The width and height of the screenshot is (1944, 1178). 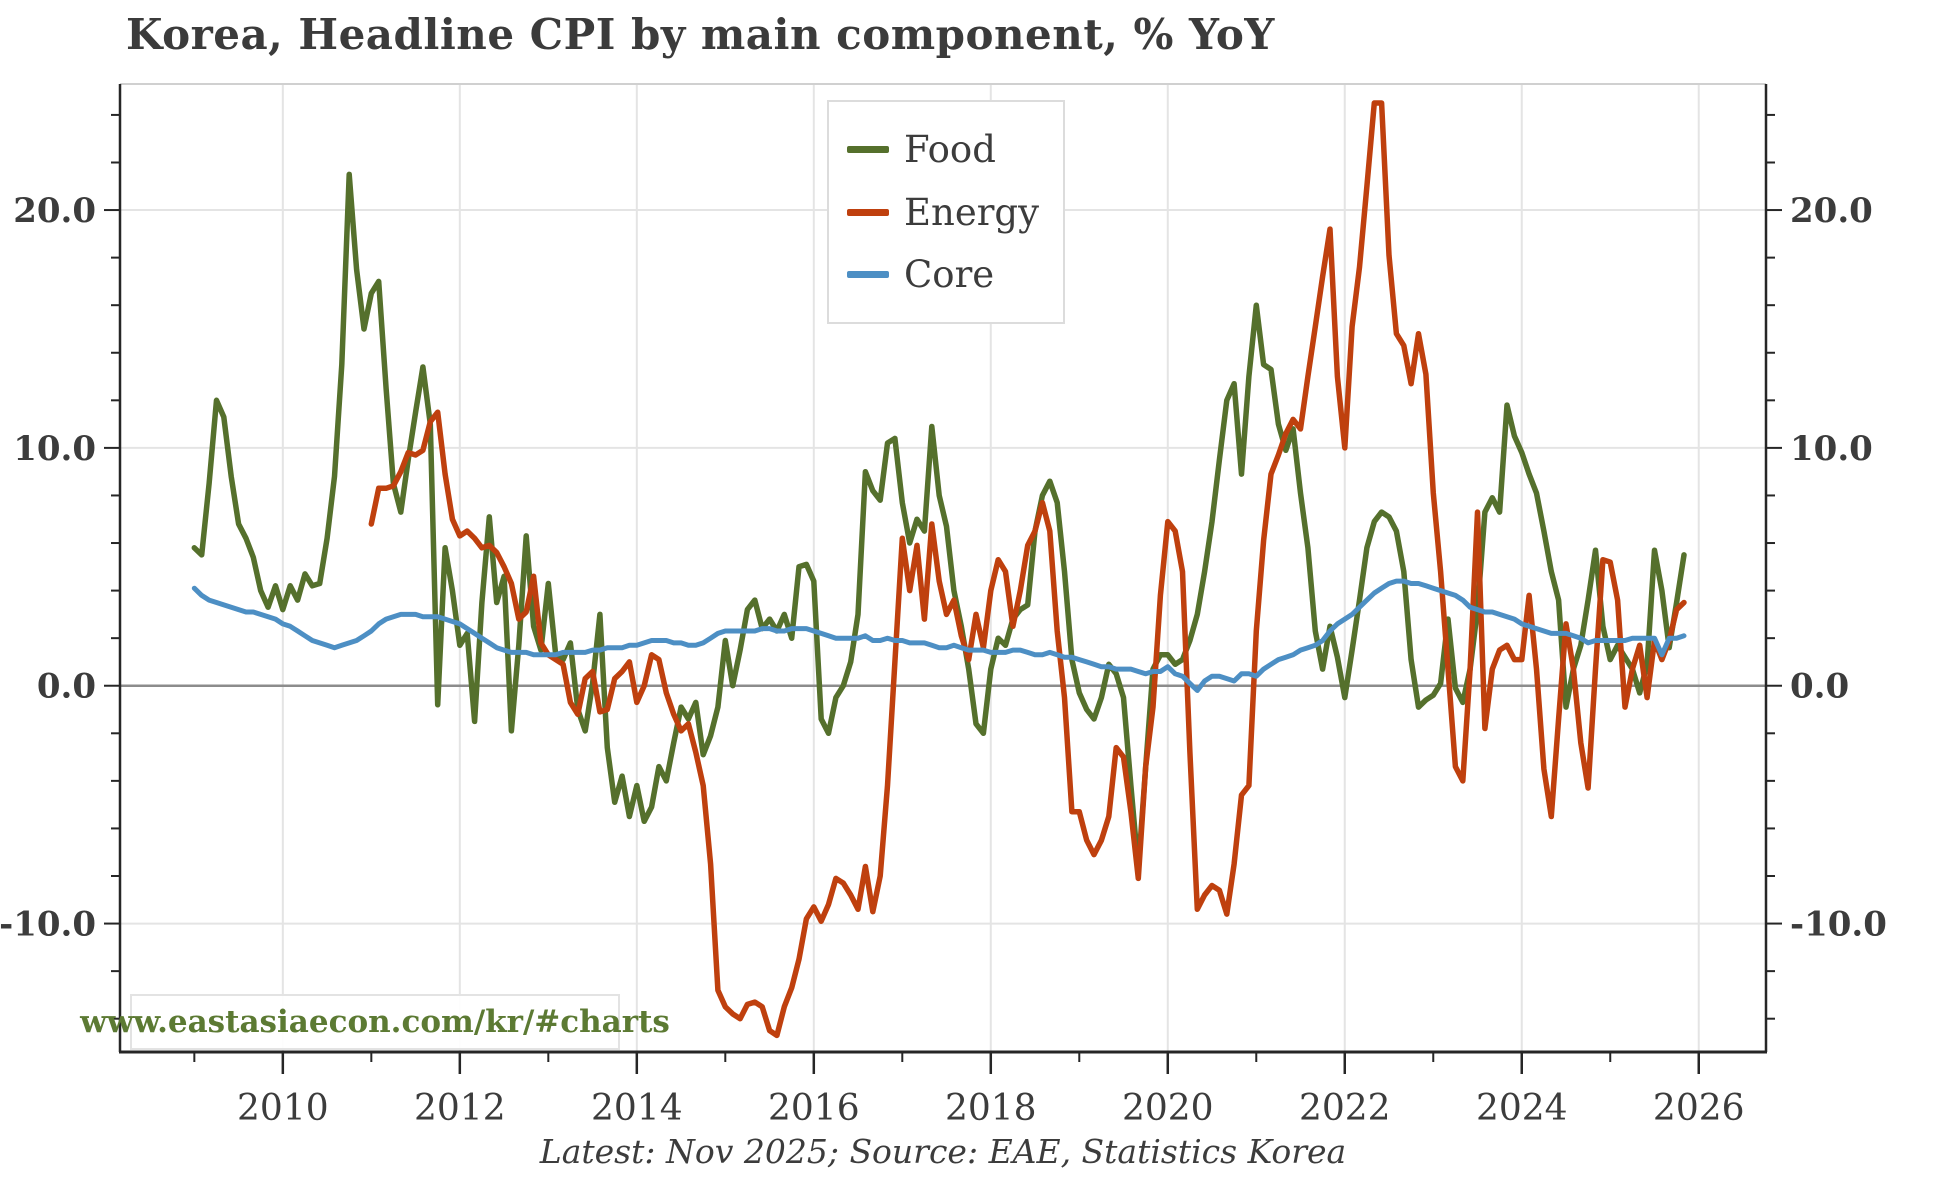 What do you see at coordinates (1819, 687) in the screenshot?
I see `y-axis-tick-label-right: 0.0` at bounding box center [1819, 687].